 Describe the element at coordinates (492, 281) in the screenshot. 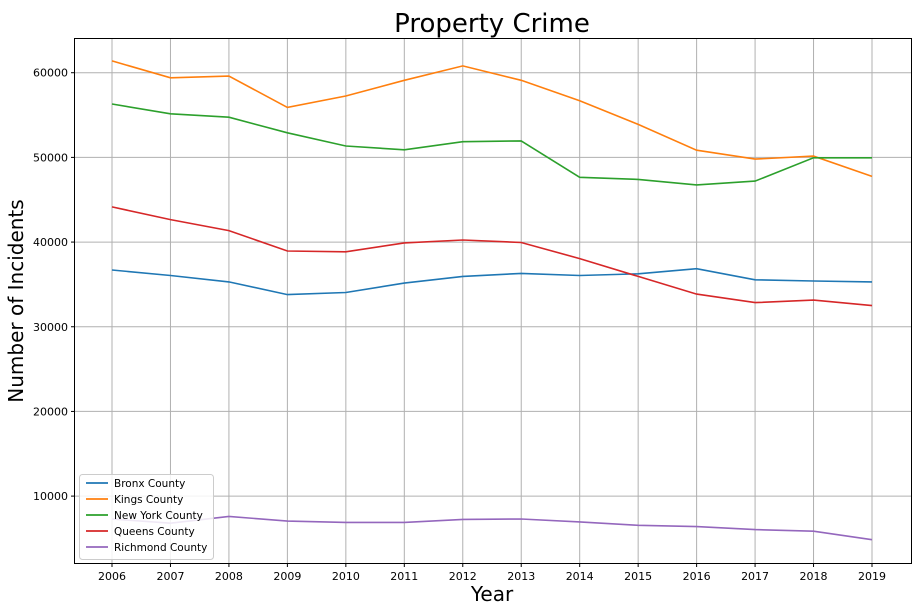

I see `series-line-bronx-county` at that location.